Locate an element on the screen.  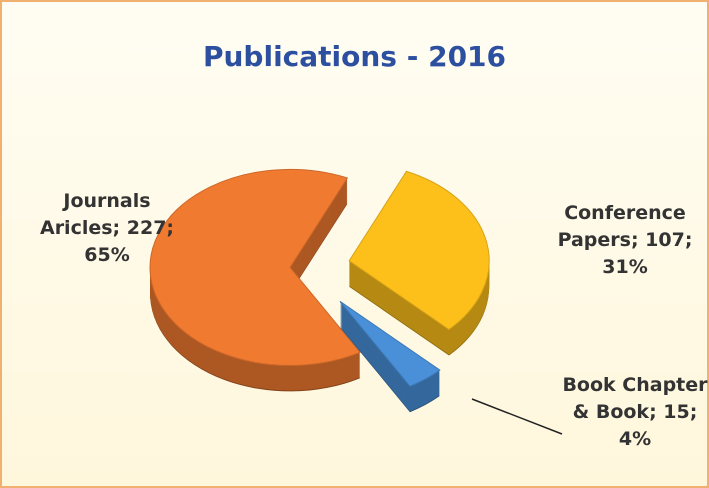
data-label: Conference Papers; 107; 31% is located at coordinates (625, 240).